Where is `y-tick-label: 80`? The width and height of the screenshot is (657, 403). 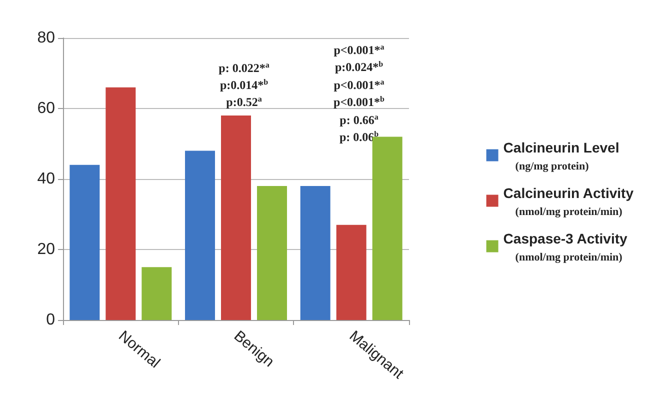
y-tick-label: 80 is located at coordinates (46, 38).